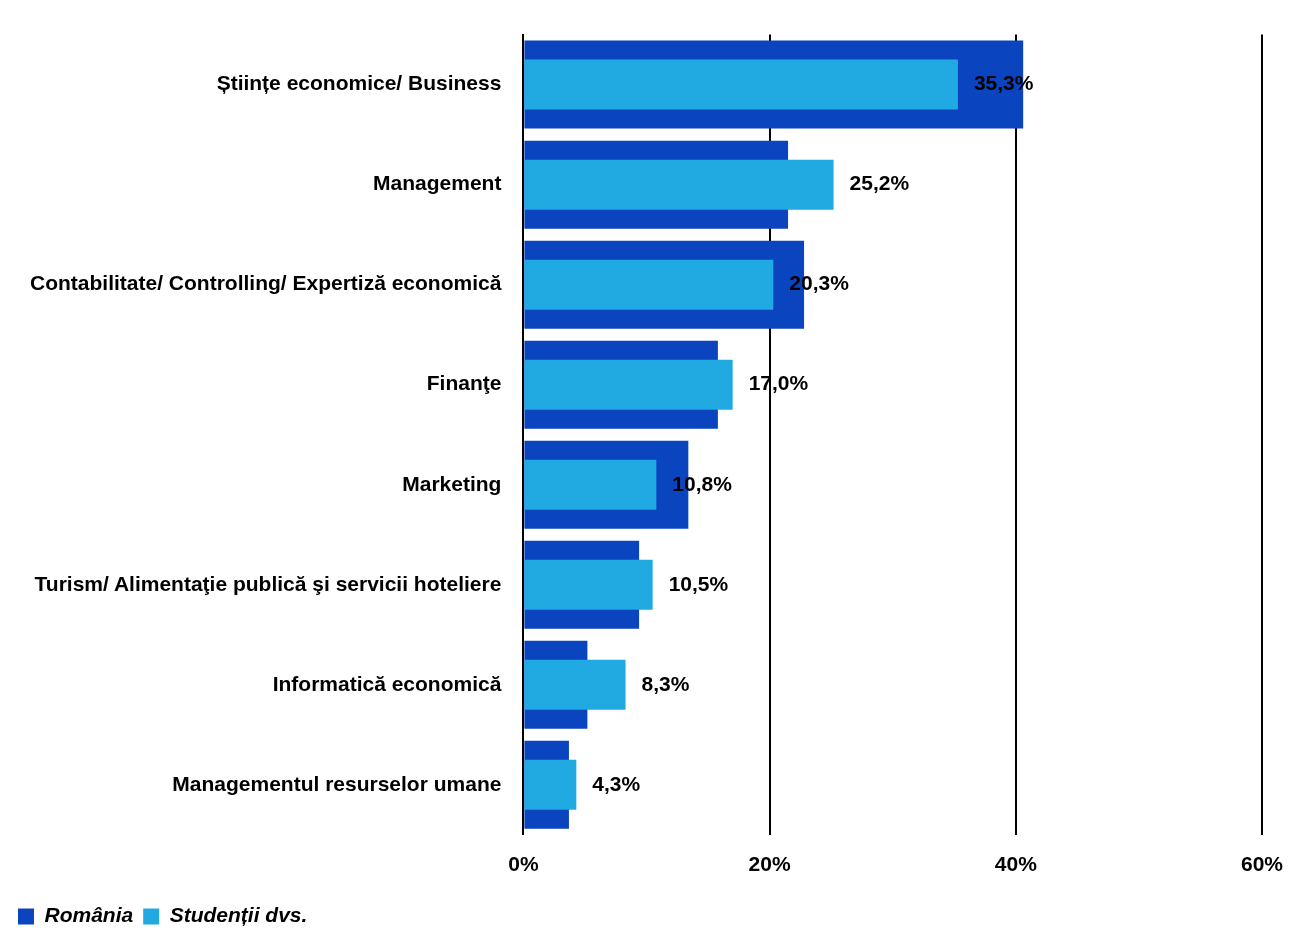  Describe the element at coordinates (238, 915) in the screenshot. I see `legend-label: Studenții dvs.` at that location.